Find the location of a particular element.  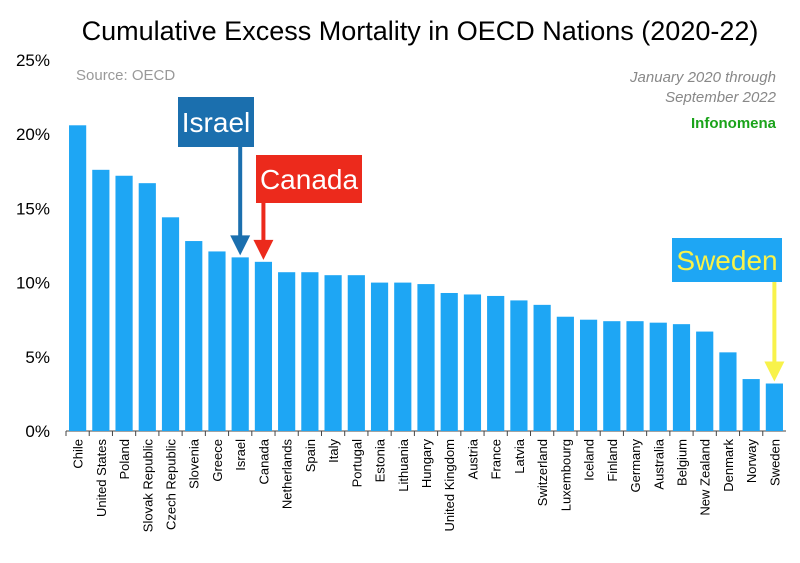

x-tick-label: Israel is located at coordinates (240, 455).